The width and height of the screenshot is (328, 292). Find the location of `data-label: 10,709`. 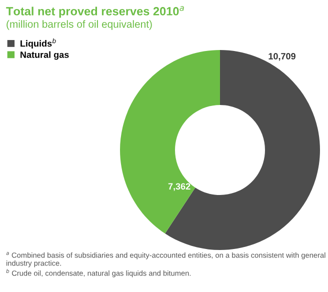

data-label: 10,709 is located at coordinates (282, 57).